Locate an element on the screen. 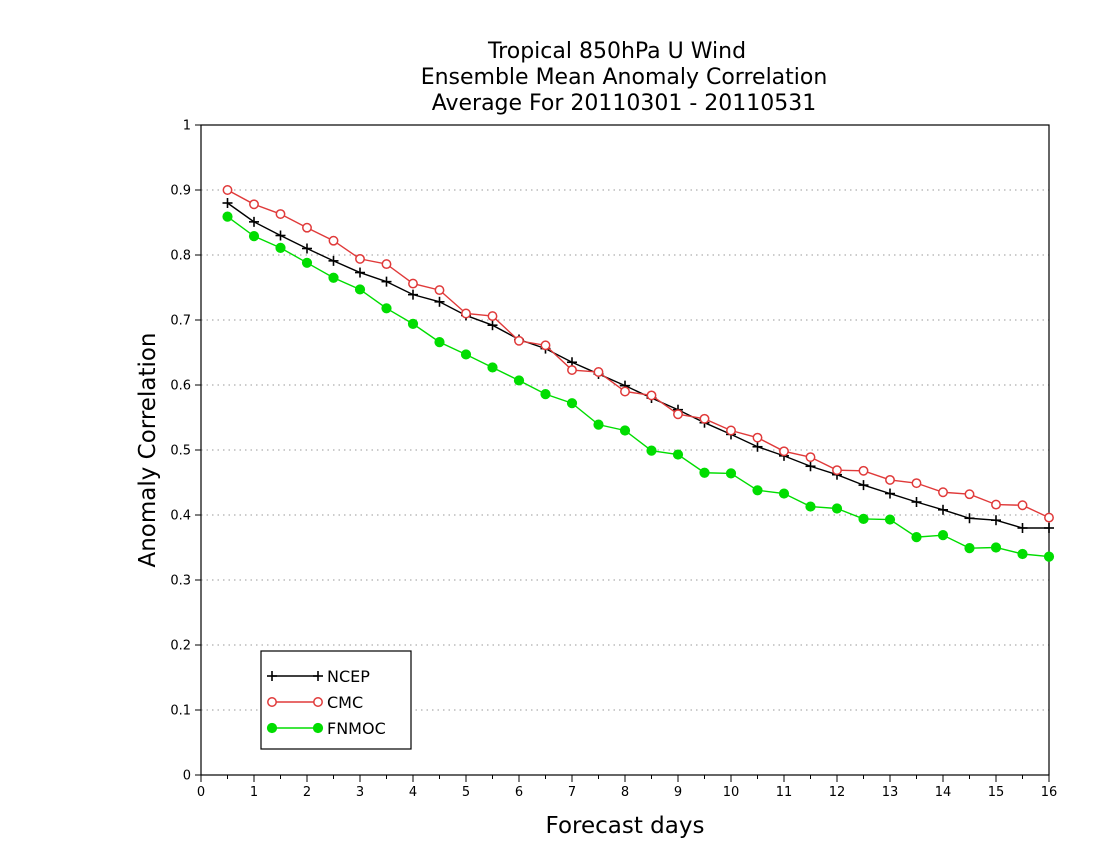 Image resolution: width=1100 pixels, height=854 pixels. legend-box is located at coordinates (336, 700).